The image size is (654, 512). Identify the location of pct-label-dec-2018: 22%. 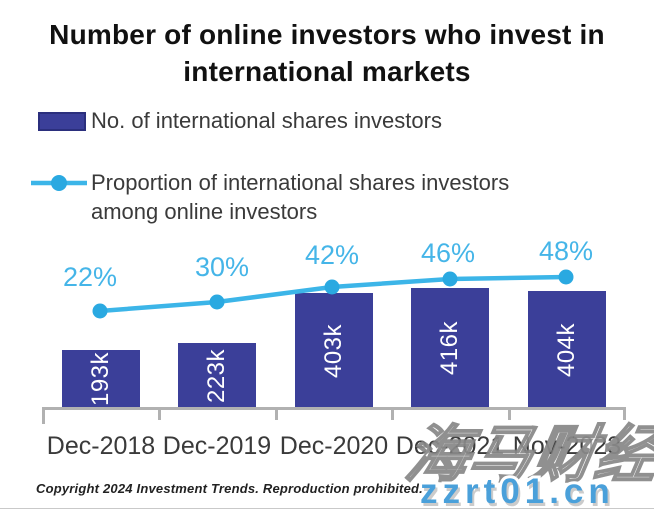
(90, 277).